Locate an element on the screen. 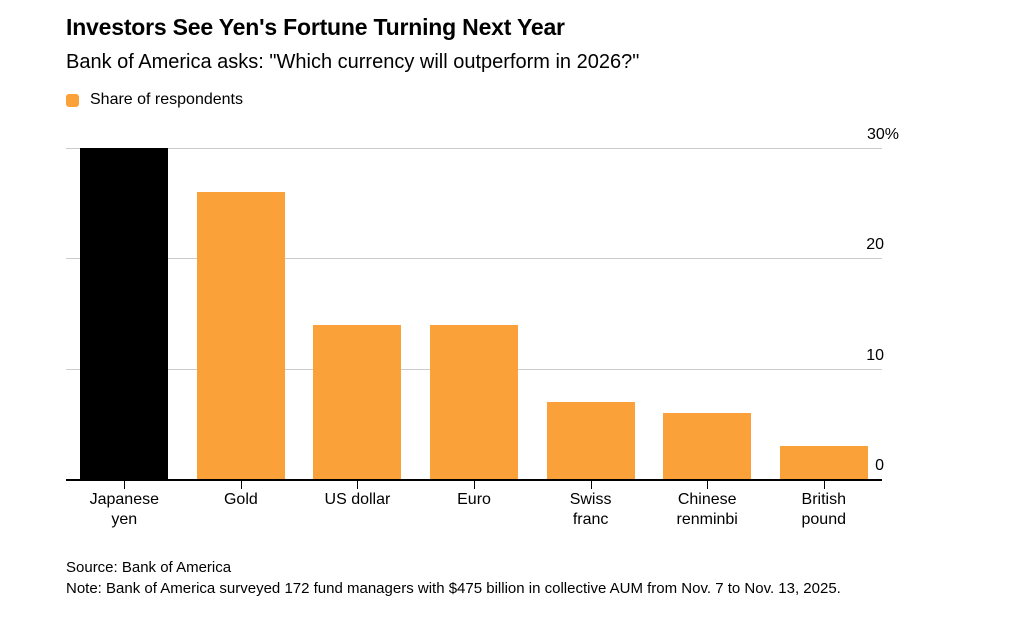 The image size is (1018, 630). legend-swatch-icon is located at coordinates (72, 100).